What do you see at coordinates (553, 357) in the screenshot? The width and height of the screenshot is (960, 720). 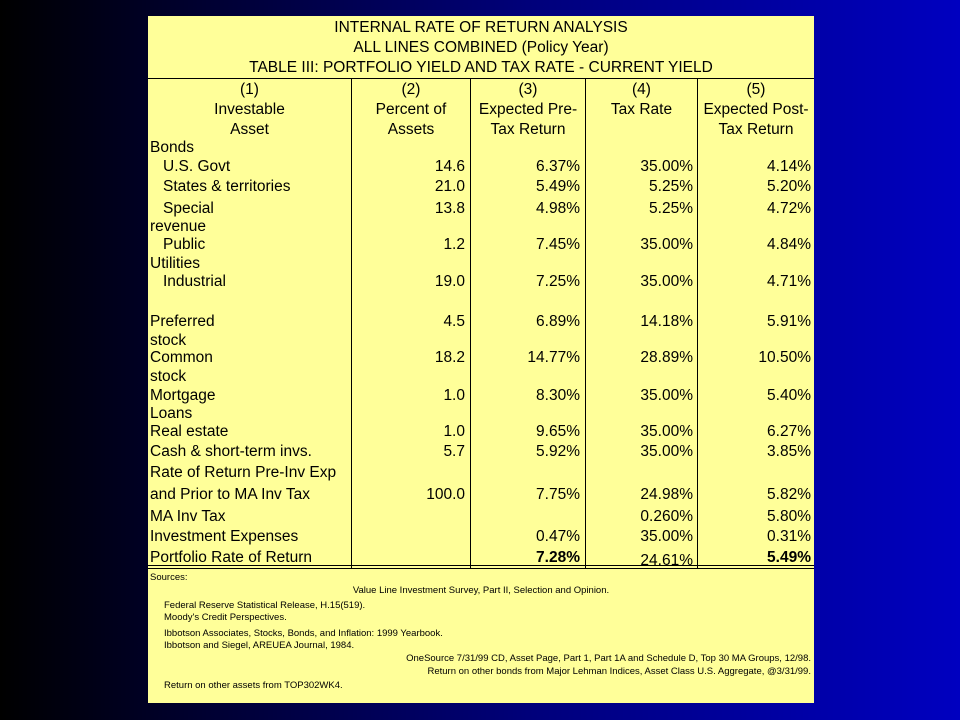 I see `expected-pre-tax-return: 14.77%` at bounding box center [553, 357].